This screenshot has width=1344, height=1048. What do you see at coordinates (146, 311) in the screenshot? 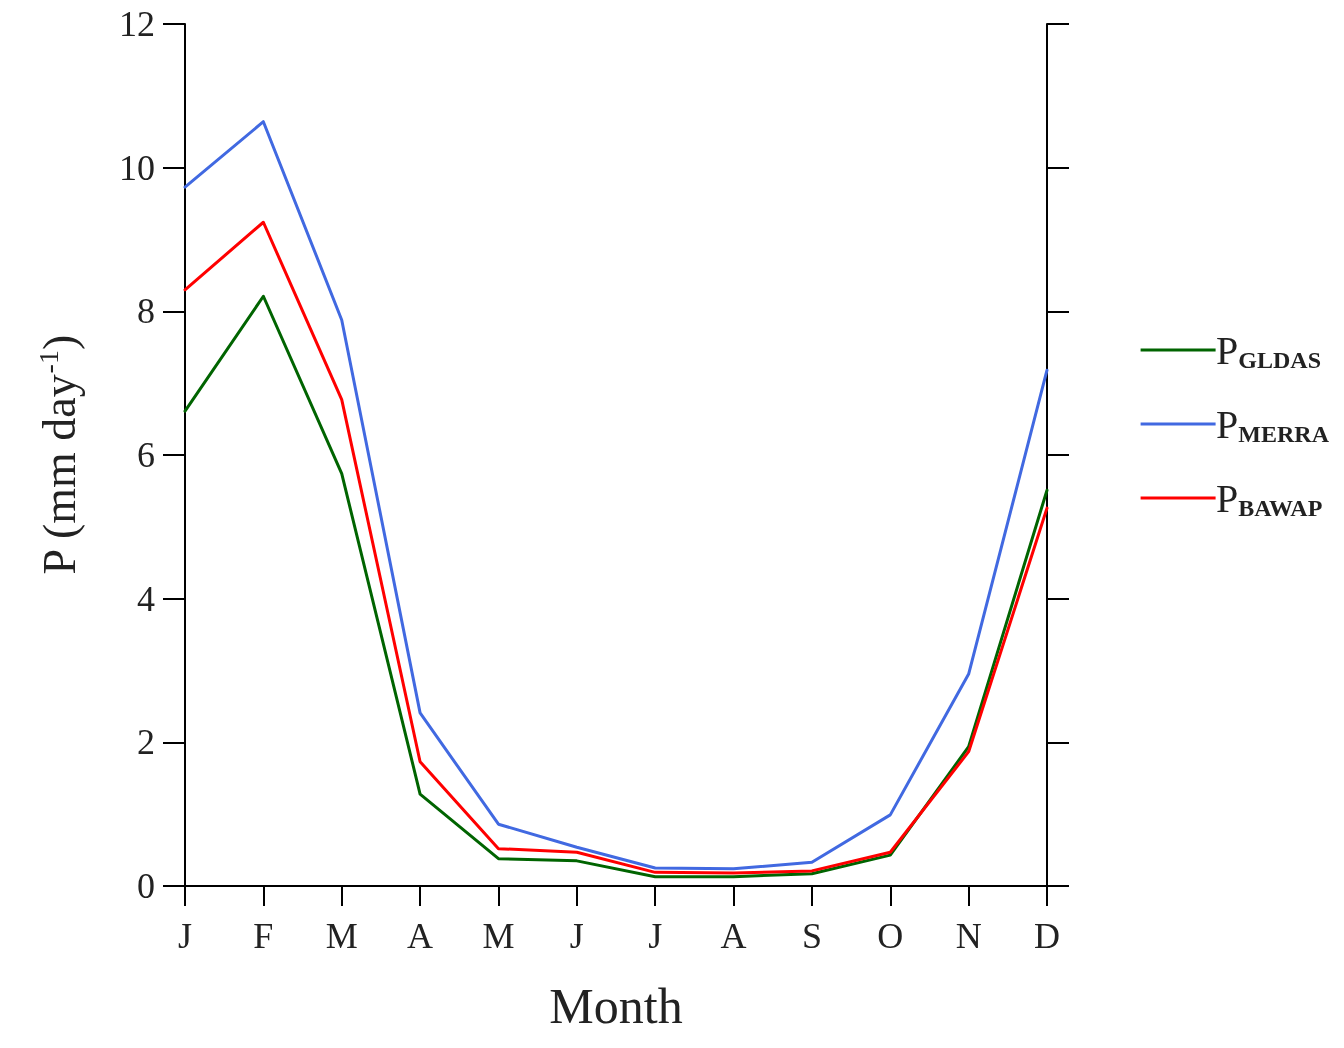
I see `y-tick-label: 8` at bounding box center [146, 311].